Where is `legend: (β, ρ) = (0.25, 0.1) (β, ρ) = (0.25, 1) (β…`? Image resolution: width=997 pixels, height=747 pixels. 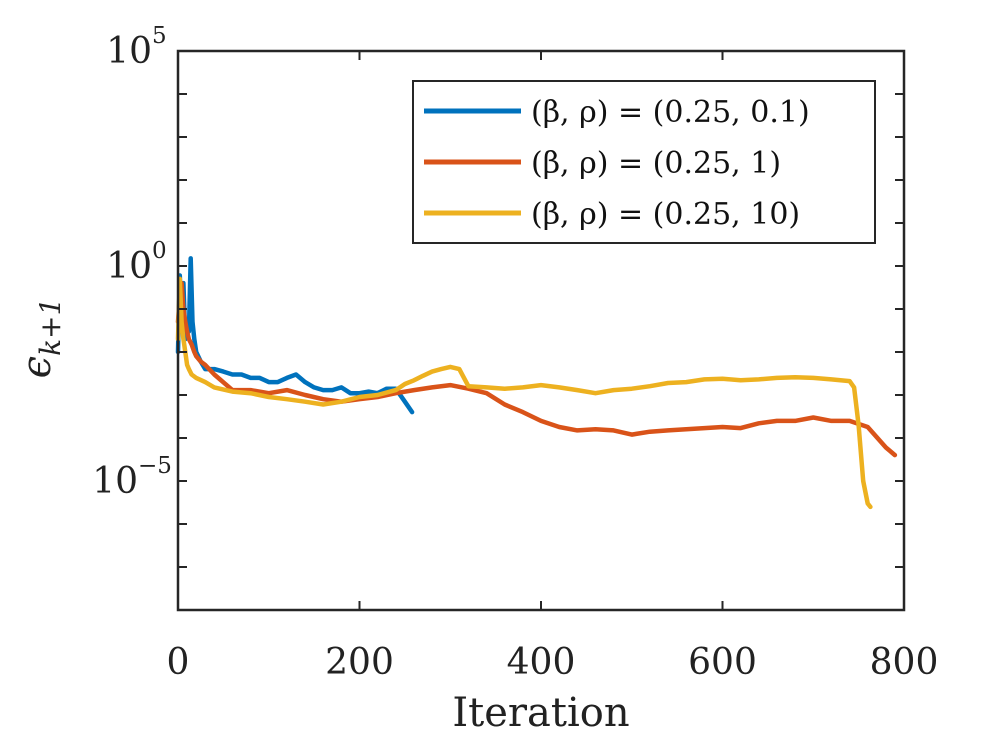 legend: (β, ρ) = (0.25, 0.1) (β, ρ) = (0.25, 1) (β… is located at coordinates (644, 162).